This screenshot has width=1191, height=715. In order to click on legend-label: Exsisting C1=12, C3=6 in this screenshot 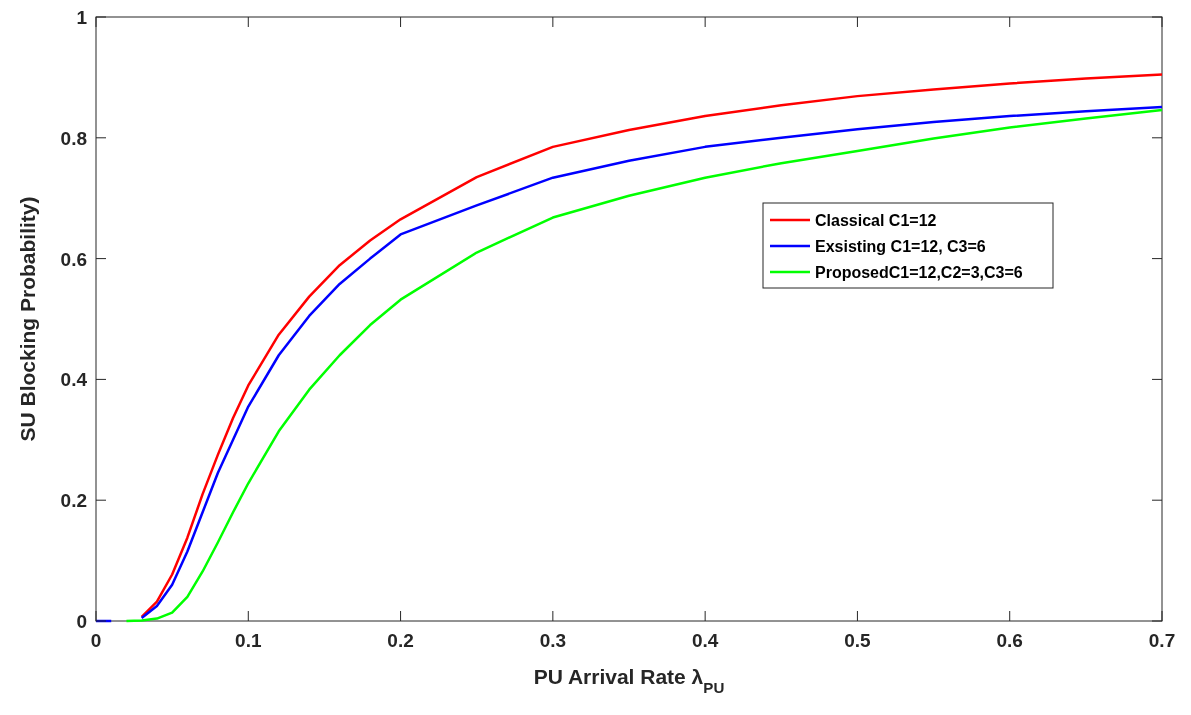, I will do `click(900, 246)`.